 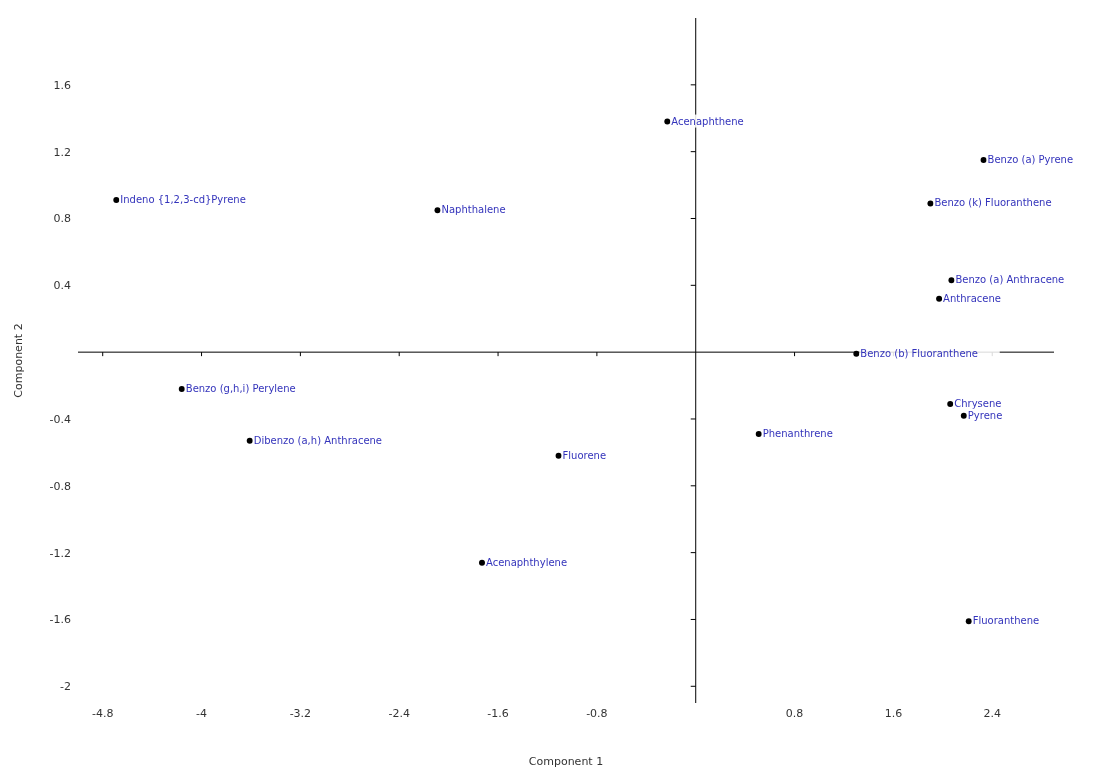 I want to click on x-tick-label: -3.2, so click(x=300, y=713).